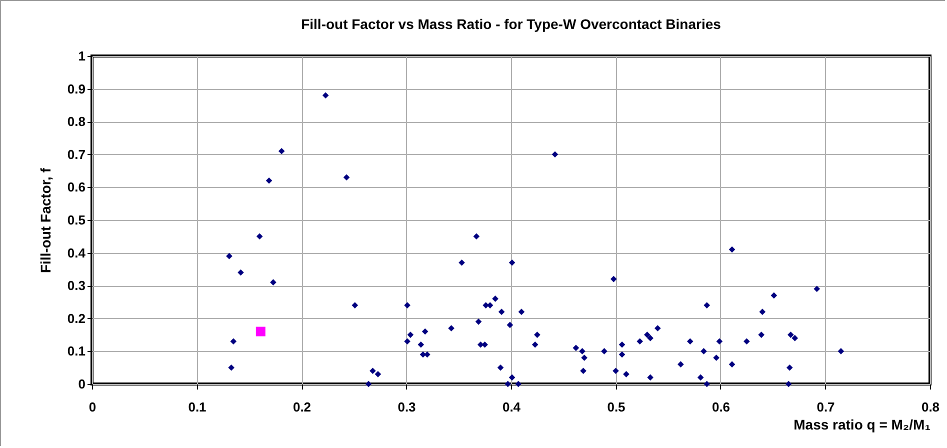 Image resolution: width=947 pixels, height=448 pixels. What do you see at coordinates (76, 122) in the screenshot?
I see `y-tick-label: 0.8` at bounding box center [76, 122].